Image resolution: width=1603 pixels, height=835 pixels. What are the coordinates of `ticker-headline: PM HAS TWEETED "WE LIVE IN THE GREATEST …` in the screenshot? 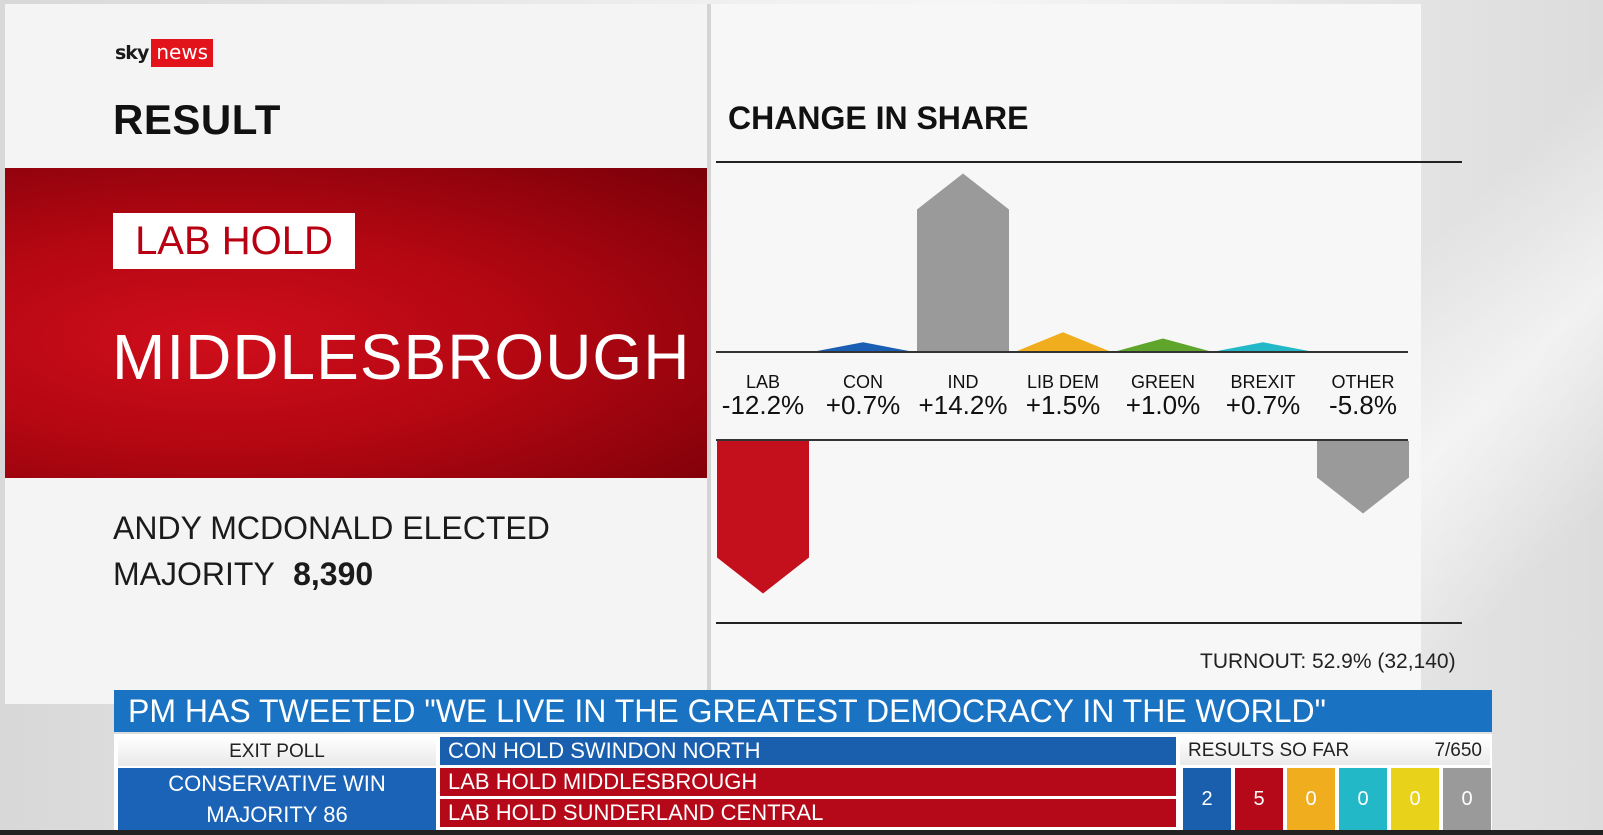 It's located at (803, 711).